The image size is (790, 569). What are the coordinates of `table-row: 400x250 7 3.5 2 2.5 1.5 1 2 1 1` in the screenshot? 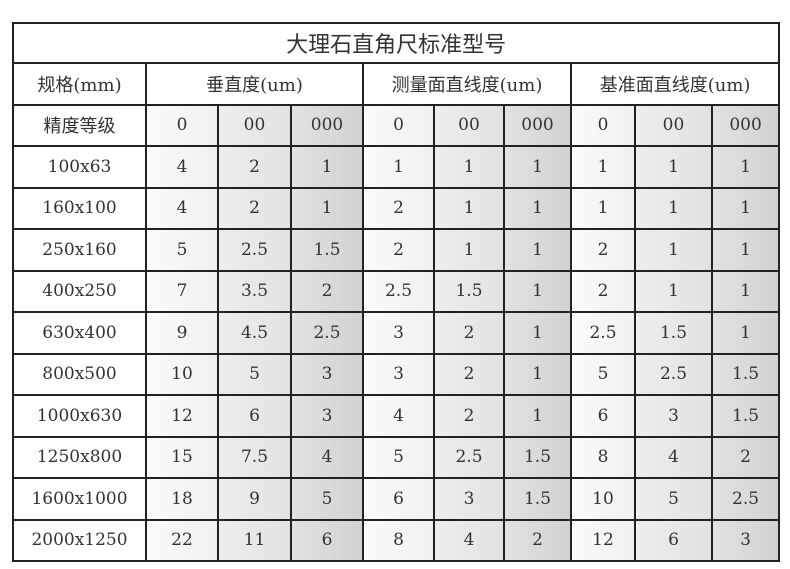 It's located at (396, 291).